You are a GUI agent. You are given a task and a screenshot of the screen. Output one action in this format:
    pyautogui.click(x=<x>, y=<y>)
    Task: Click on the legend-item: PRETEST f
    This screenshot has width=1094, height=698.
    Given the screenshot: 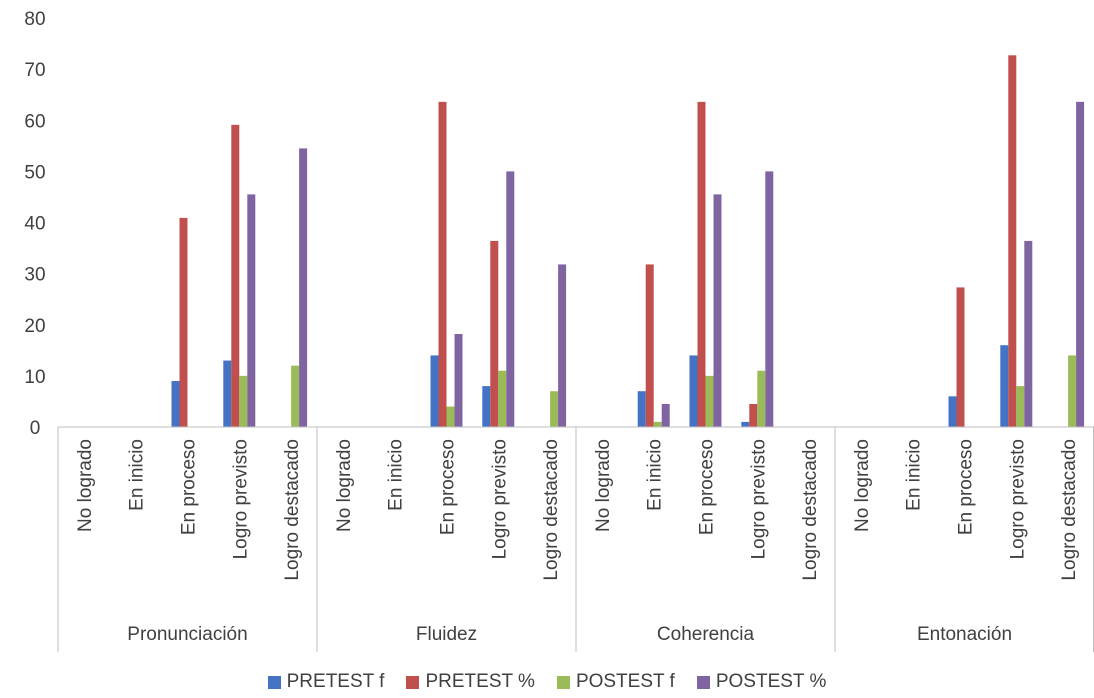 What is the action you would take?
    pyautogui.click(x=326, y=682)
    